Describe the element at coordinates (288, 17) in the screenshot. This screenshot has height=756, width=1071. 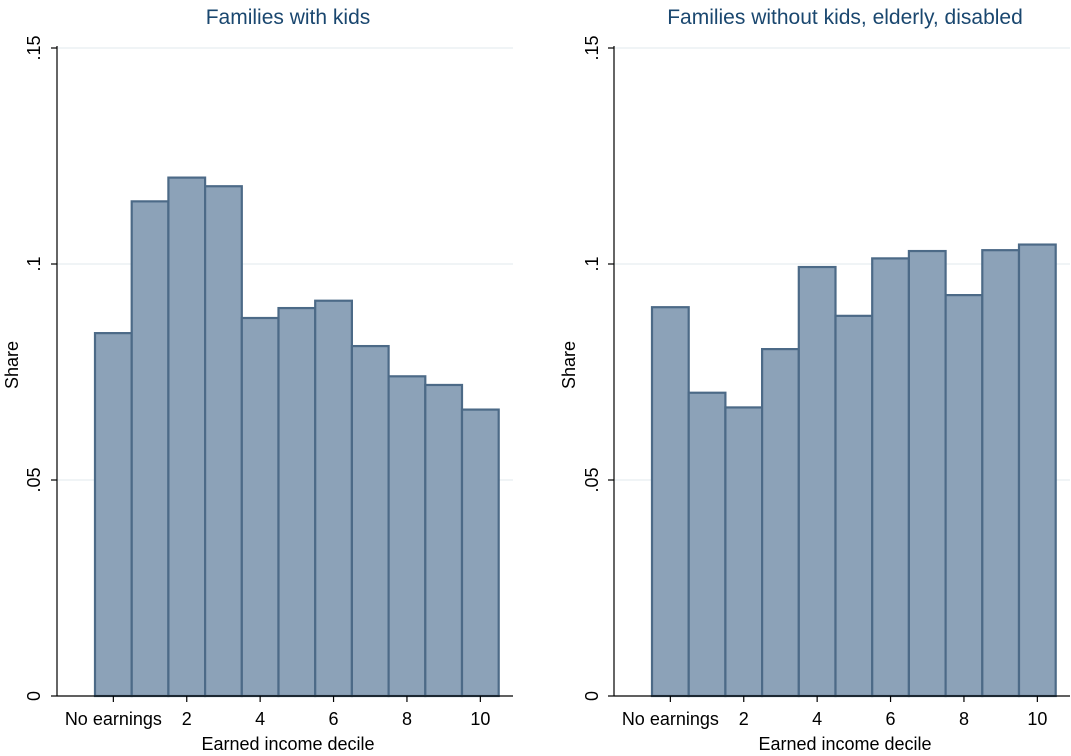
I see `chart-title: Families with kids` at that location.